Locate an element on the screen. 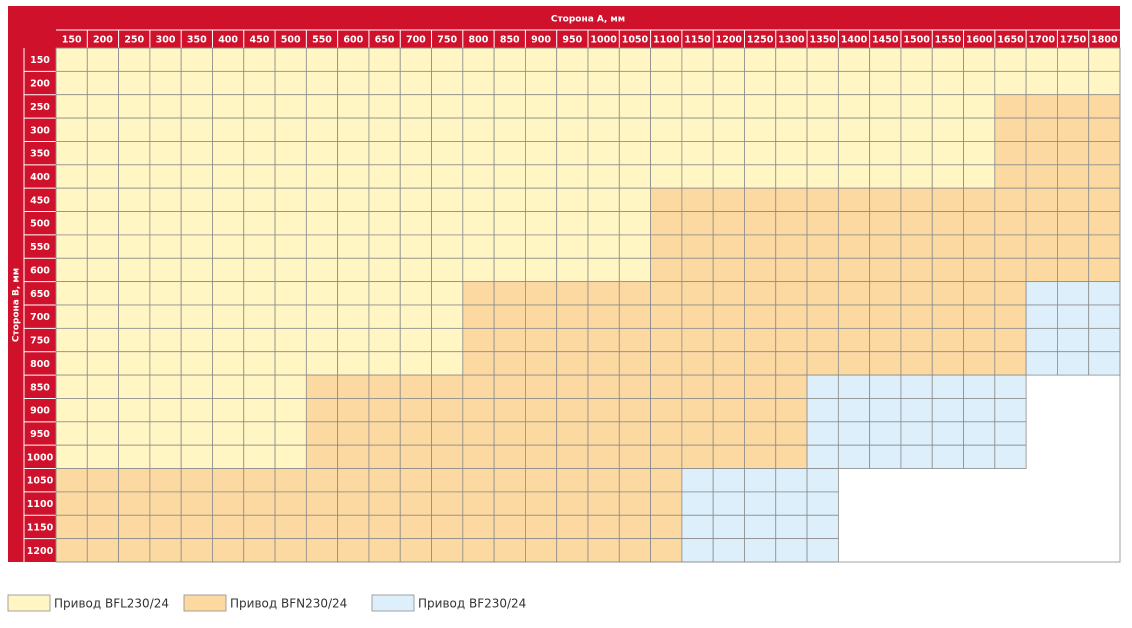  column-header: 1450 is located at coordinates (885, 40).